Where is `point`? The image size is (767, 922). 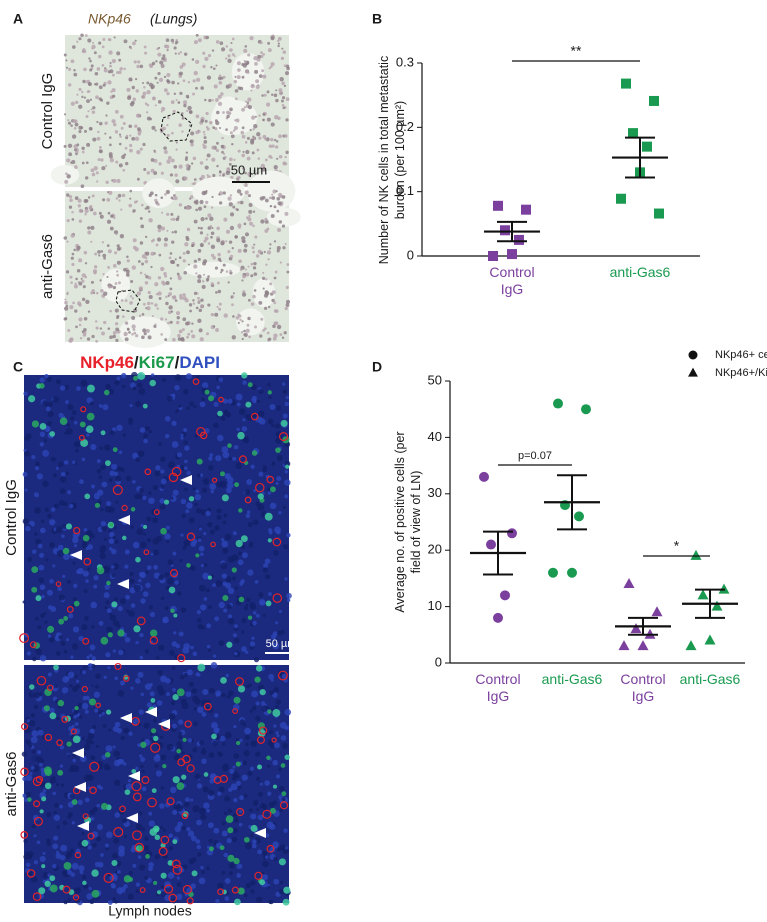
point is located at coordinates (526, 209).